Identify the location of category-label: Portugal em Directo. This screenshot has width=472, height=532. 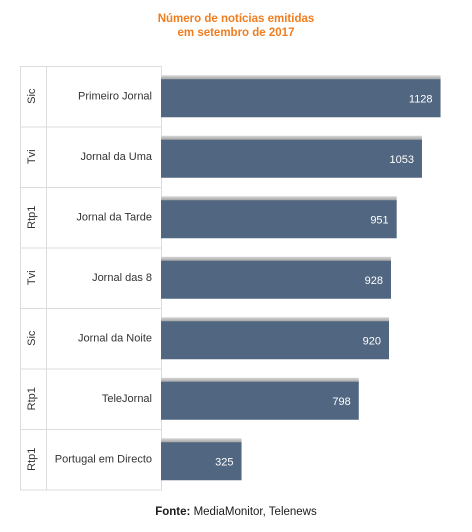
(103, 459).